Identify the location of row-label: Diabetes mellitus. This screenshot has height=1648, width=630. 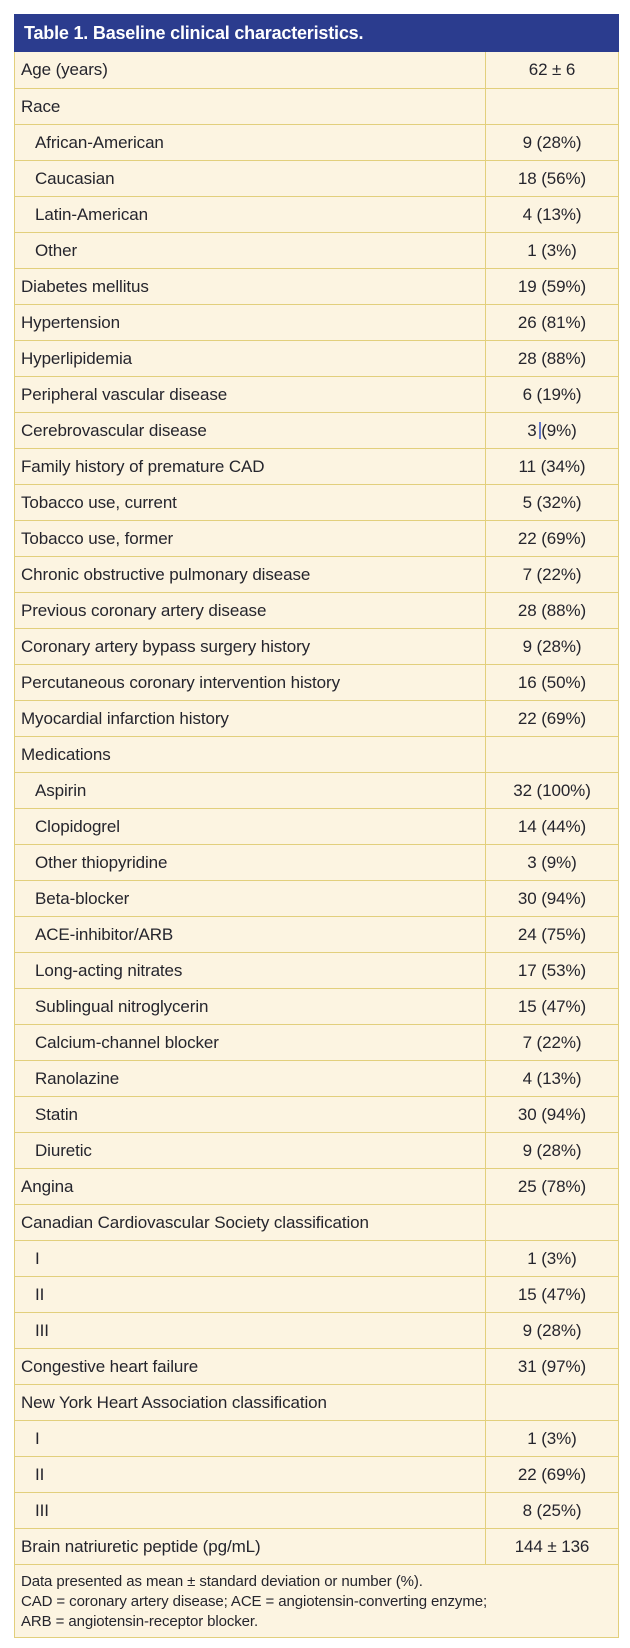
(85, 286).